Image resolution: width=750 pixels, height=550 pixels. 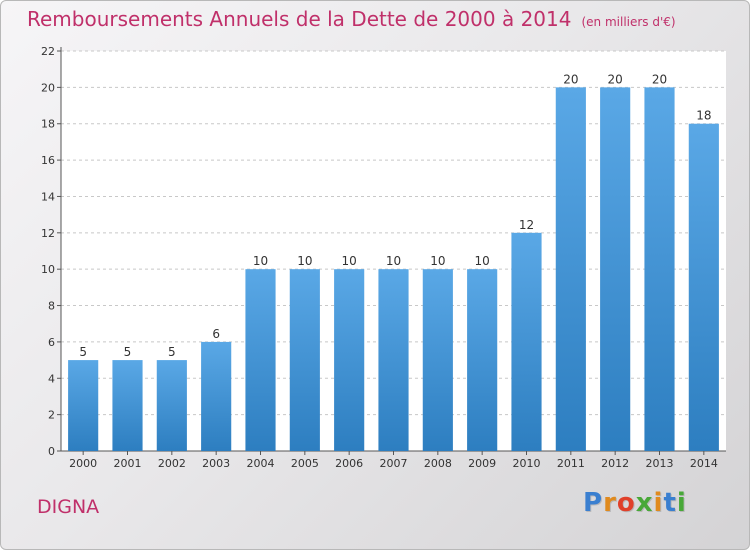 What do you see at coordinates (670, 503) in the screenshot?
I see `logo-letter: t` at bounding box center [670, 503].